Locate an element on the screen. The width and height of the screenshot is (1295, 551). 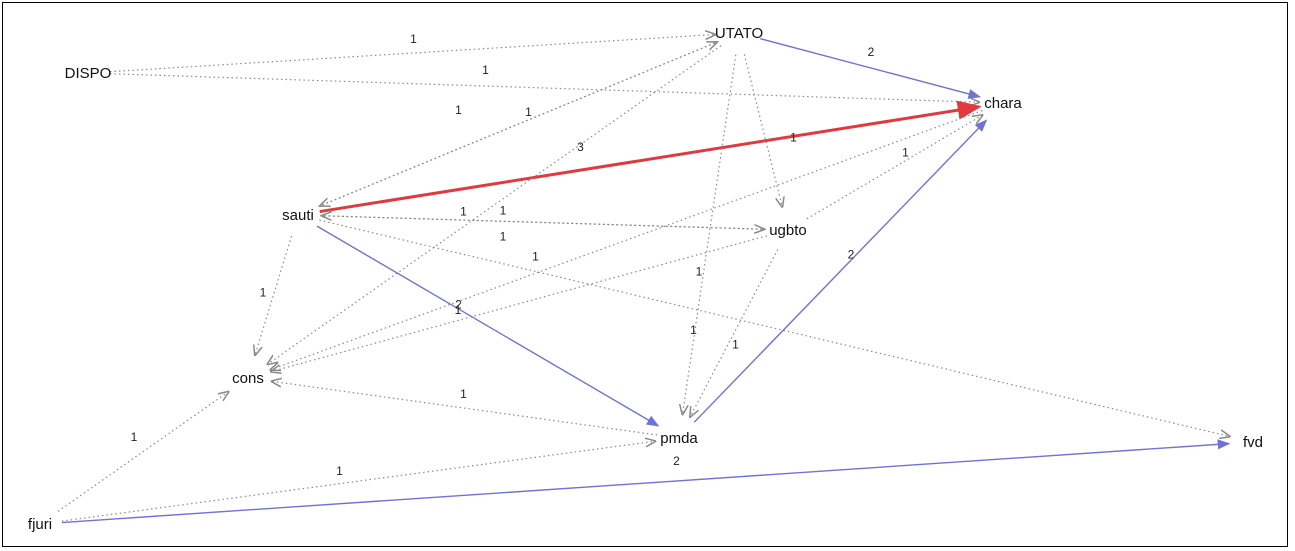
edge-sauti-ugbto is located at coordinates (541, 222).